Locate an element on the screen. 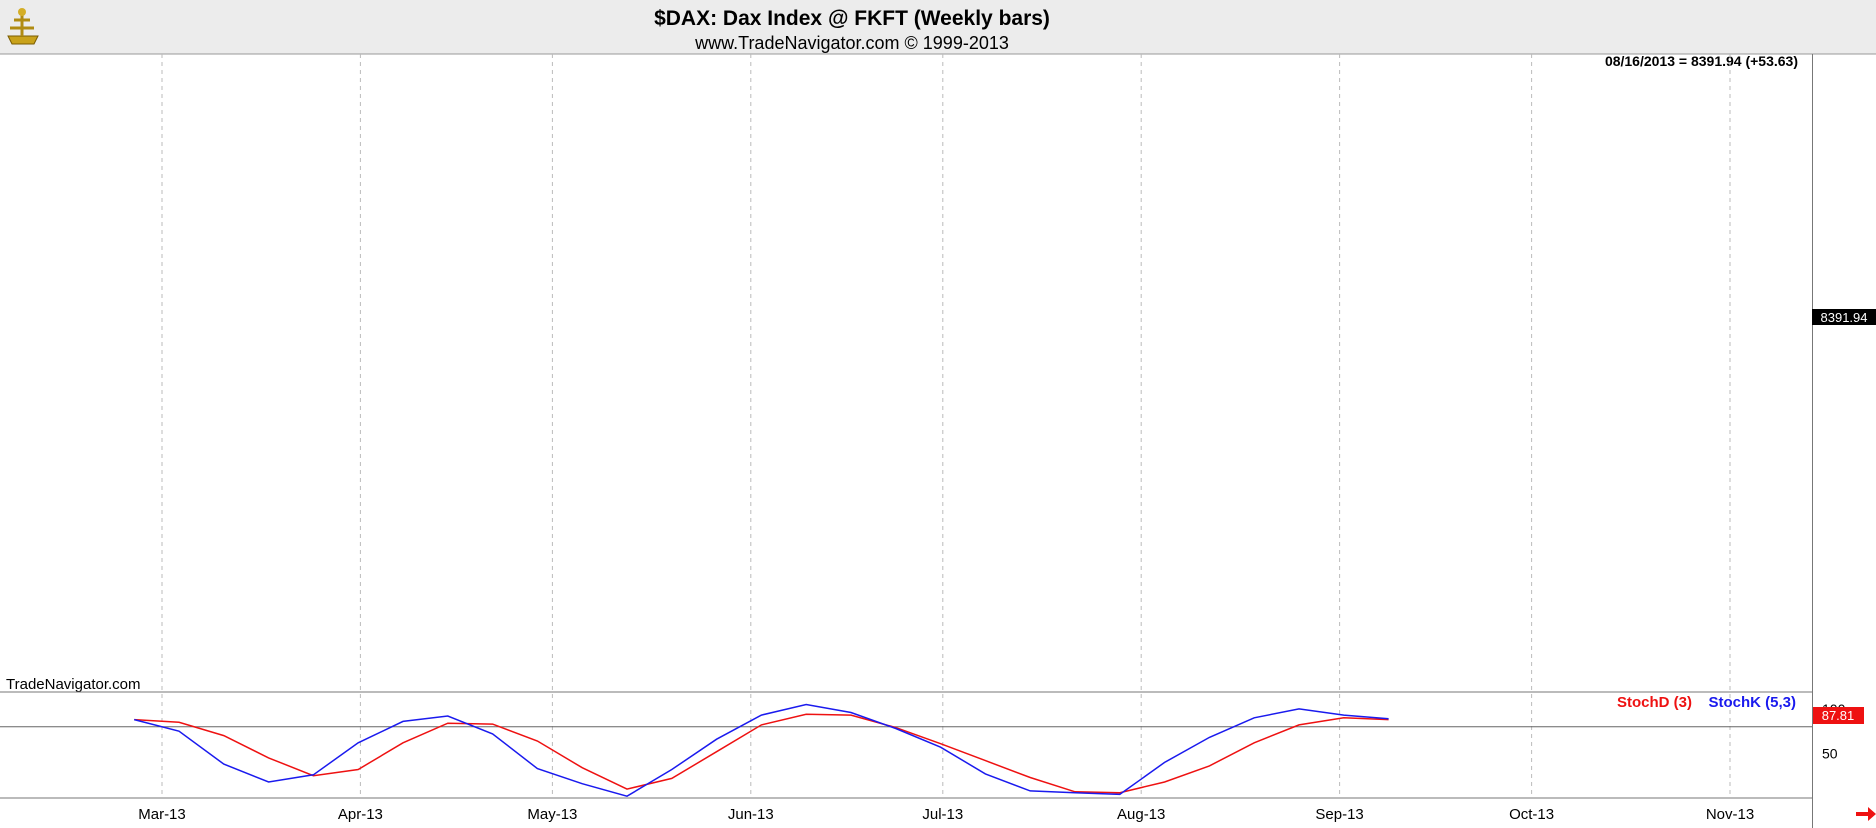 The width and height of the screenshot is (1876, 828). info-line: 08/16/2013 = 8391.94 (+53.63) is located at coordinates (1701, 61).